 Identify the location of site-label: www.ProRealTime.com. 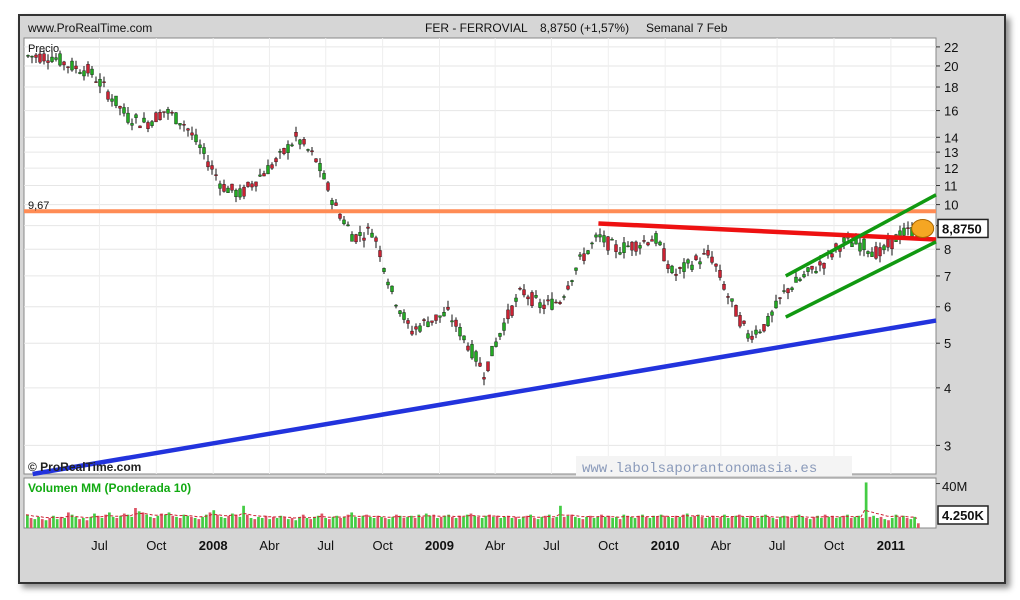
(89, 28).